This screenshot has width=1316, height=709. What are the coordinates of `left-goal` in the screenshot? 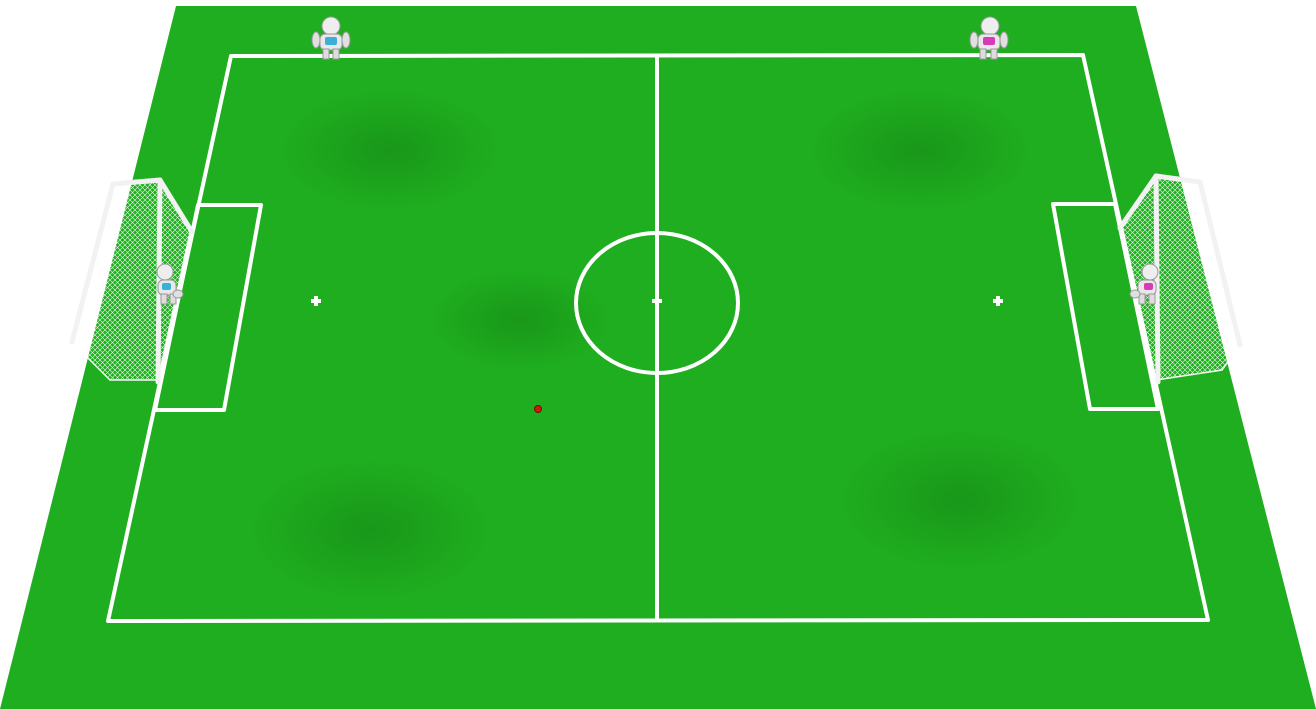 It's located at (132, 281).